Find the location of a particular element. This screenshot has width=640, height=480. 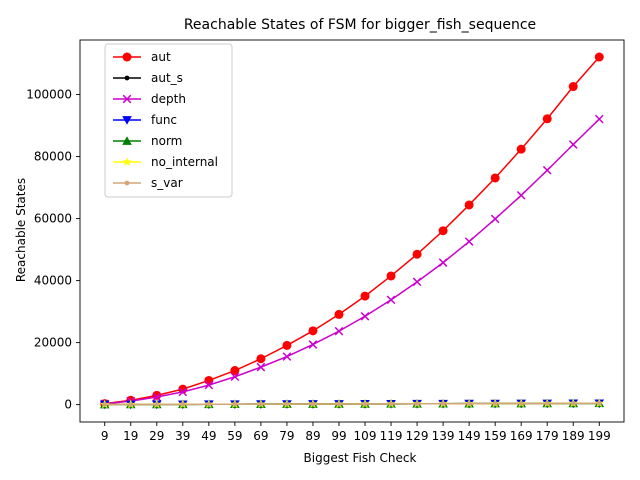

legend-label: aut is located at coordinates (161, 57).